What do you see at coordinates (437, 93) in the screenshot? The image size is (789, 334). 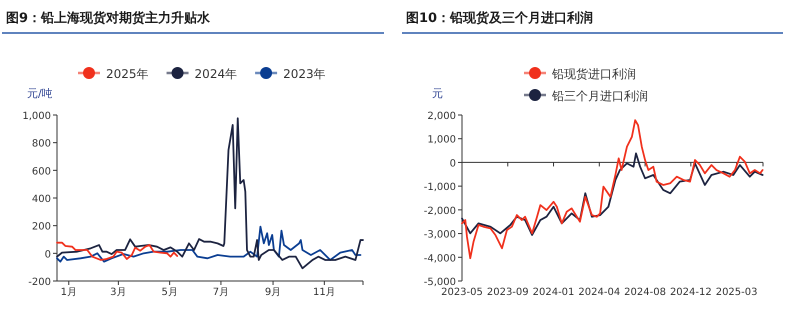 I see `y-axis-title: 元` at bounding box center [437, 93].